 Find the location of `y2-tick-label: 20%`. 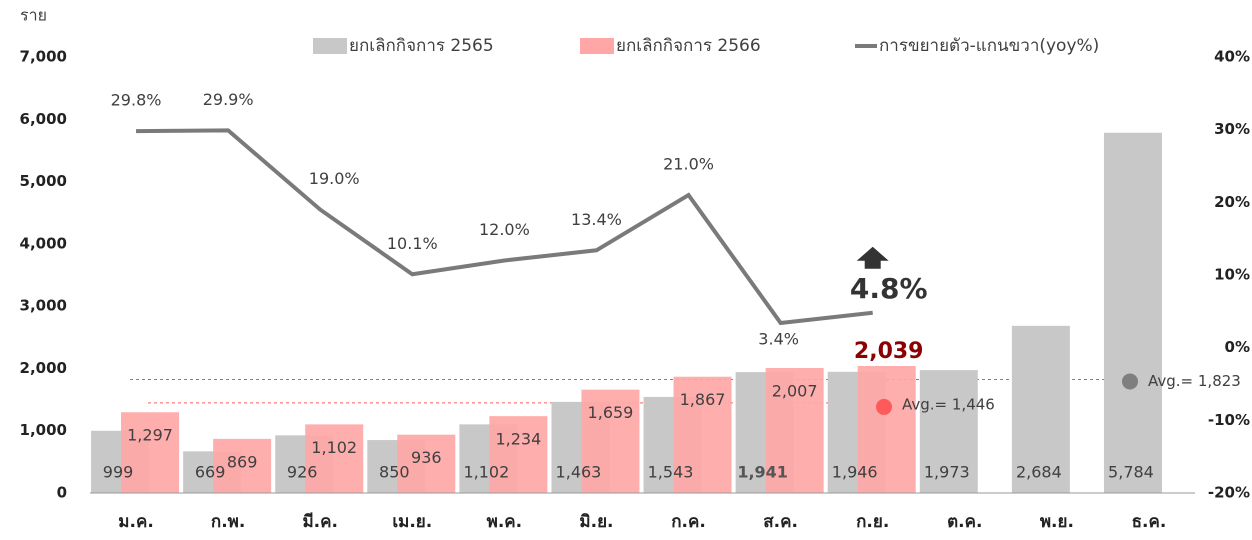

y2-tick-label: 20% is located at coordinates (1232, 202).